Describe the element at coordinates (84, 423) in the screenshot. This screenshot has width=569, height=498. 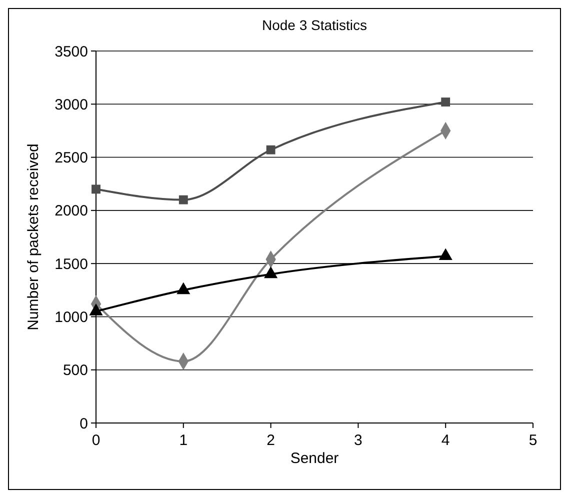
I see `y-tick-label: 0` at that location.